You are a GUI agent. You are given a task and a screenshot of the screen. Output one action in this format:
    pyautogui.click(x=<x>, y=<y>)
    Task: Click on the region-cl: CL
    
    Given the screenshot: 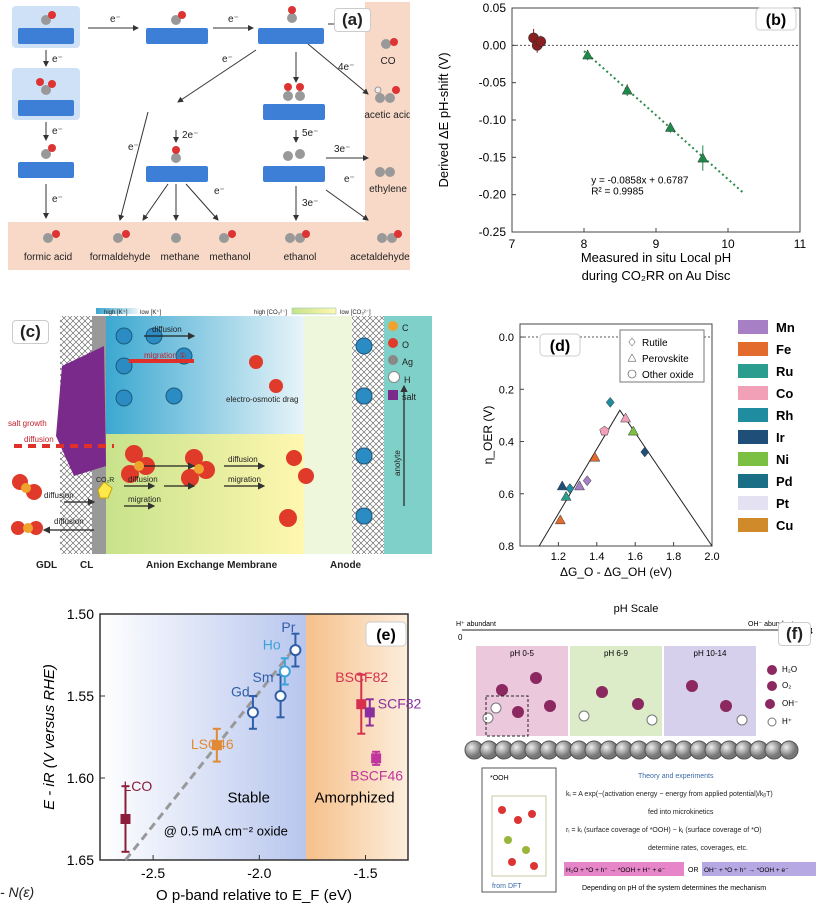 What is the action you would take?
    pyautogui.click(x=86, y=565)
    